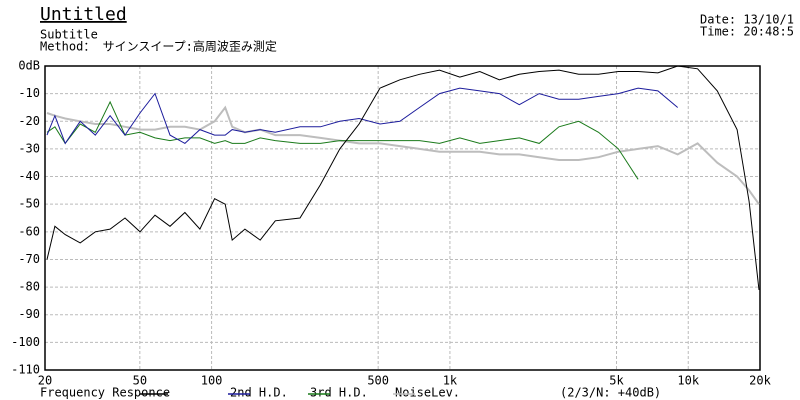  What do you see at coordinates (158, 46) in the screenshot?
I see `method: Method： サインスイープ:高周波歪み測定` at bounding box center [158, 46].